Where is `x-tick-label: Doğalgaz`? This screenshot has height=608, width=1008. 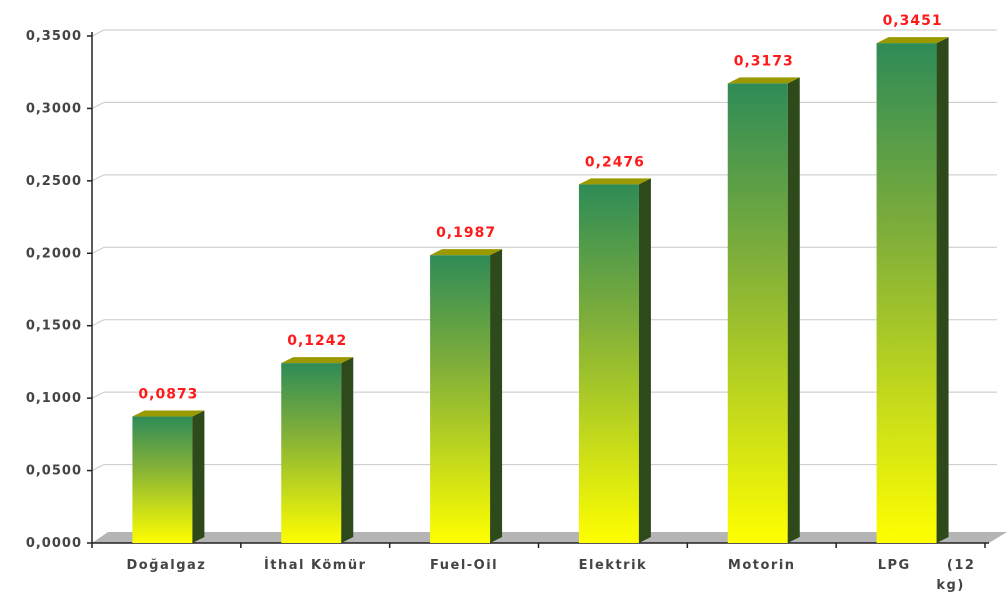 x-tick-label: Doğalgaz is located at coordinates (166, 565).